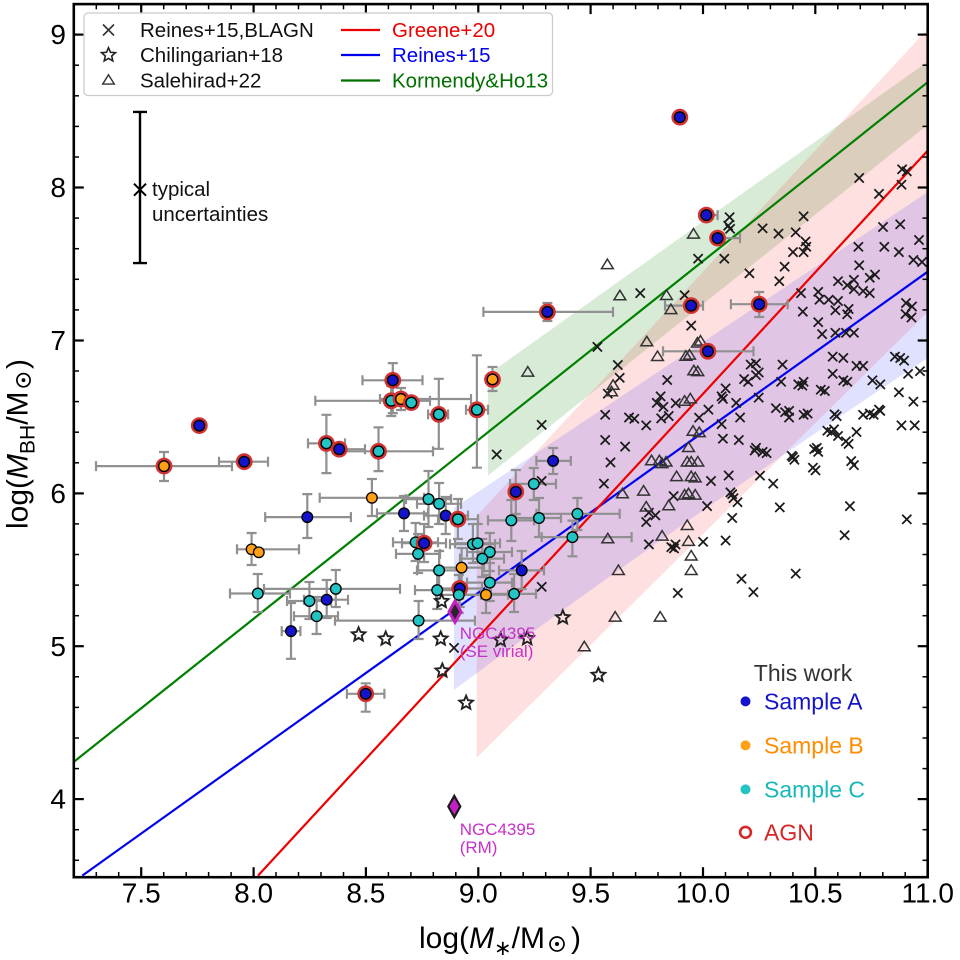 The image size is (960, 960). What do you see at coordinates (814, 789) in the screenshot?
I see `svg-text: Sample C` at bounding box center [814, 789].